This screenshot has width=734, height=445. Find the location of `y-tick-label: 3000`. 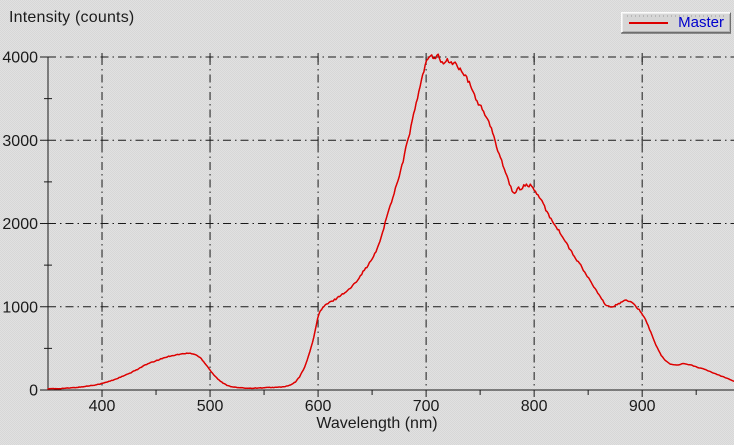

y-tick-label: 3000 is located at coordinates (20, 141).